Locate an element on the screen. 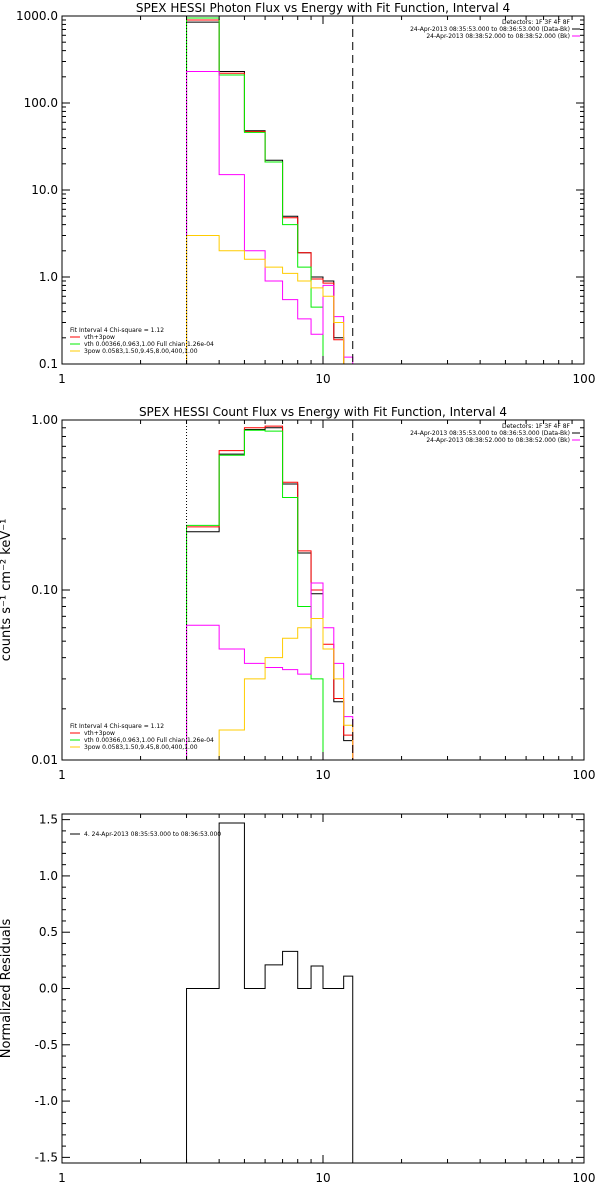  y-tick-label: 0.10 is located at coordinates (44, 590).